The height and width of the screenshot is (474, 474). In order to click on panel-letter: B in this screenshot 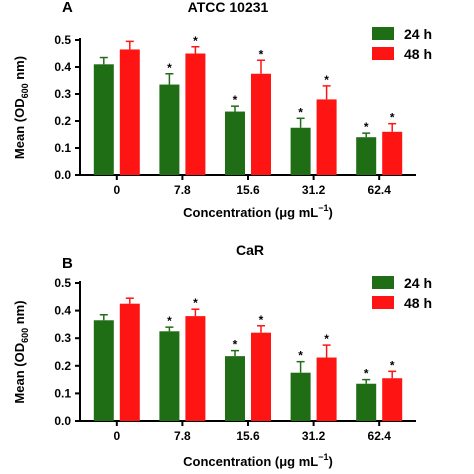, I will do `click(67, 263)`.